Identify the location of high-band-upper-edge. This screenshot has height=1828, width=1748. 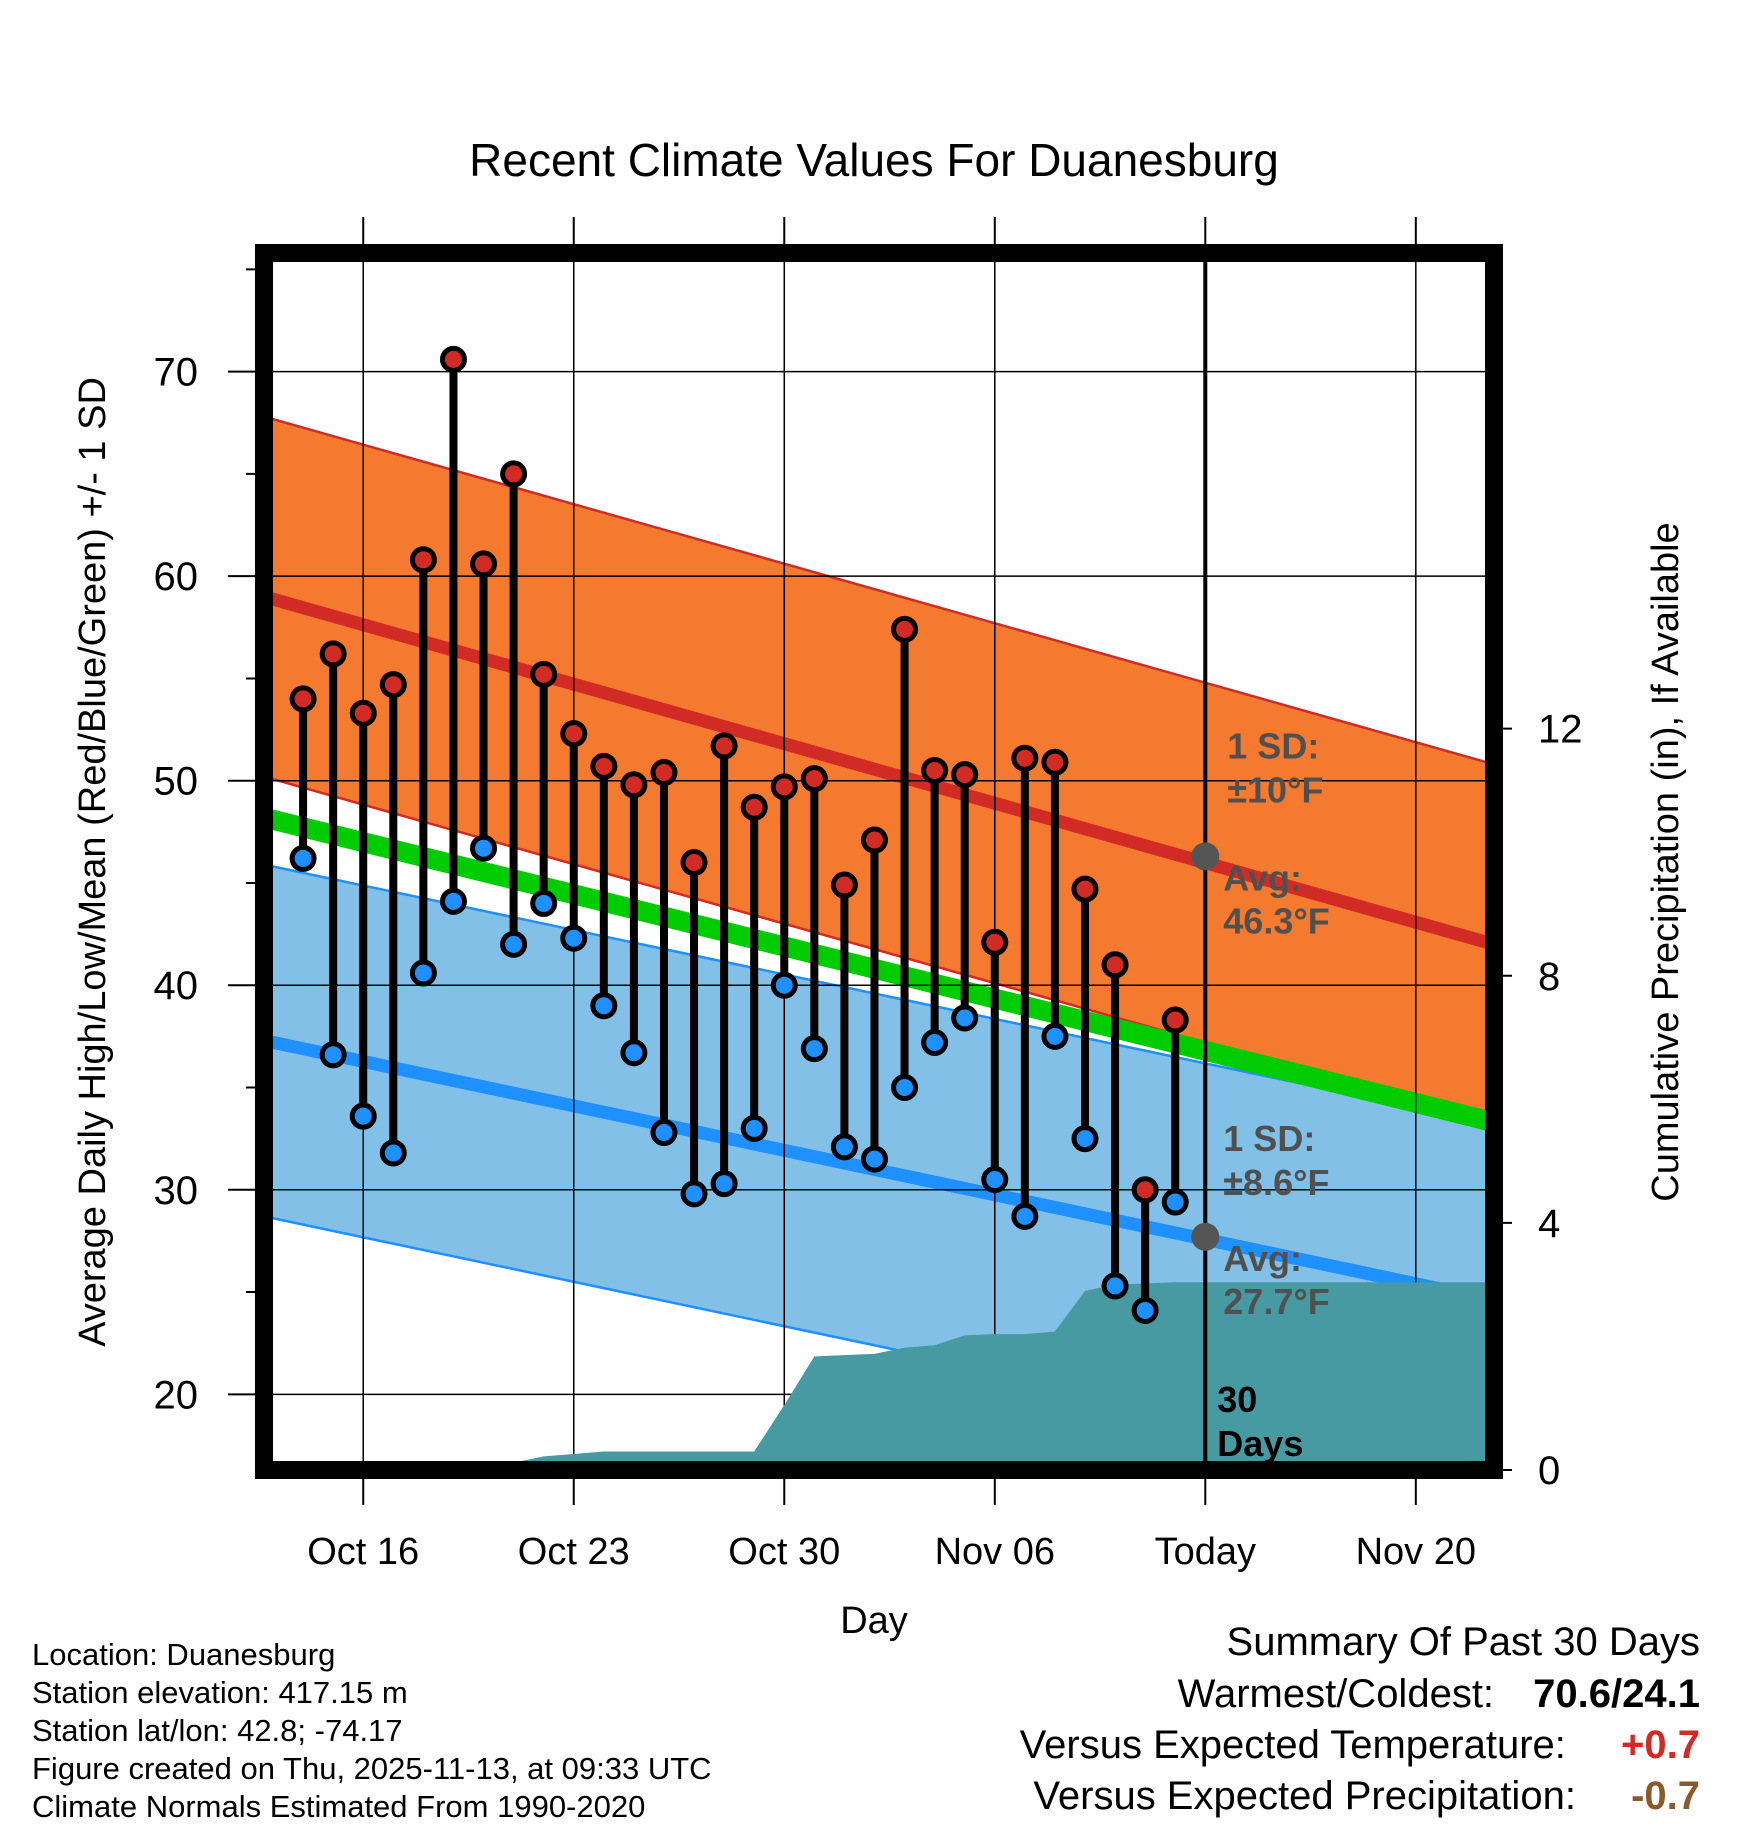
(879, 590).